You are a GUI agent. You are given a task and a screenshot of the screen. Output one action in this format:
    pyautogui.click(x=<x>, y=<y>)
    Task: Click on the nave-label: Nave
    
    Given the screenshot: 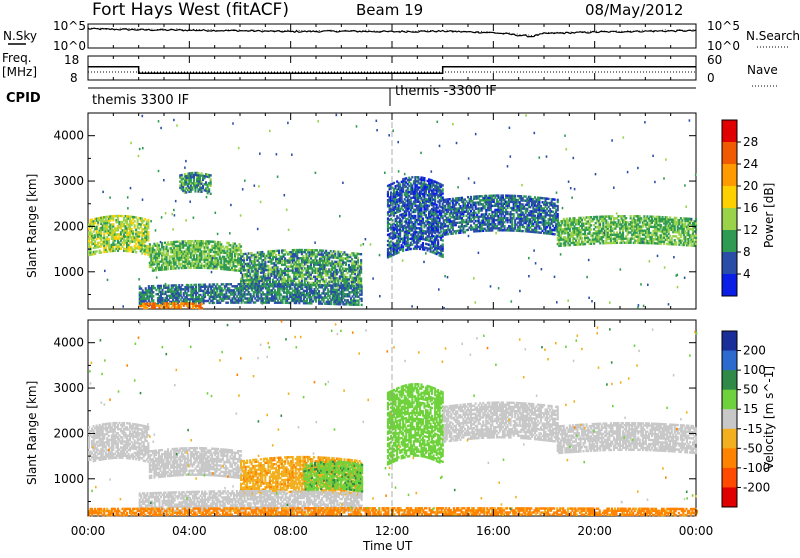 What is the action you would take?
    pyautogui.click(x=762, y=70)
    